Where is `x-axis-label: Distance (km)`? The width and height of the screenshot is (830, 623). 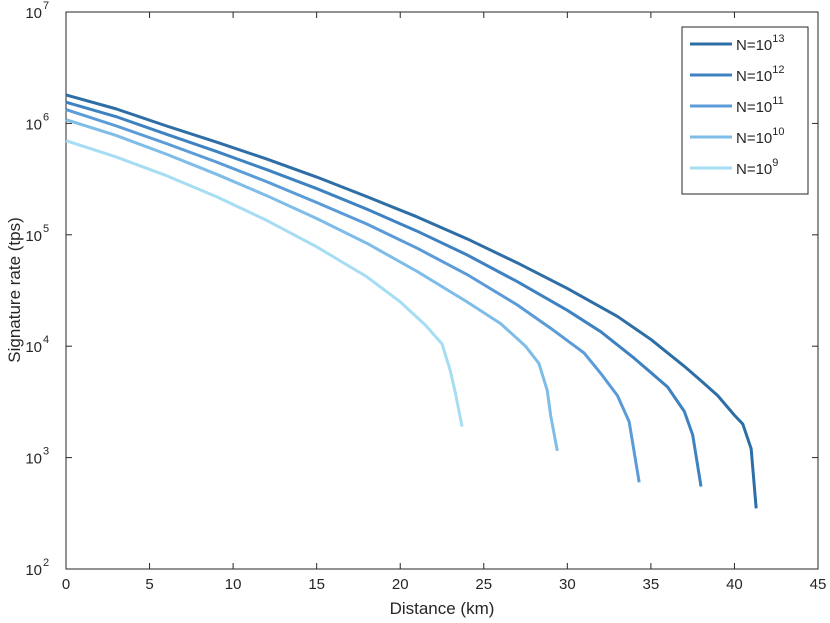
x-axis-label: Distance (km) is located at coordinates (442, 608).